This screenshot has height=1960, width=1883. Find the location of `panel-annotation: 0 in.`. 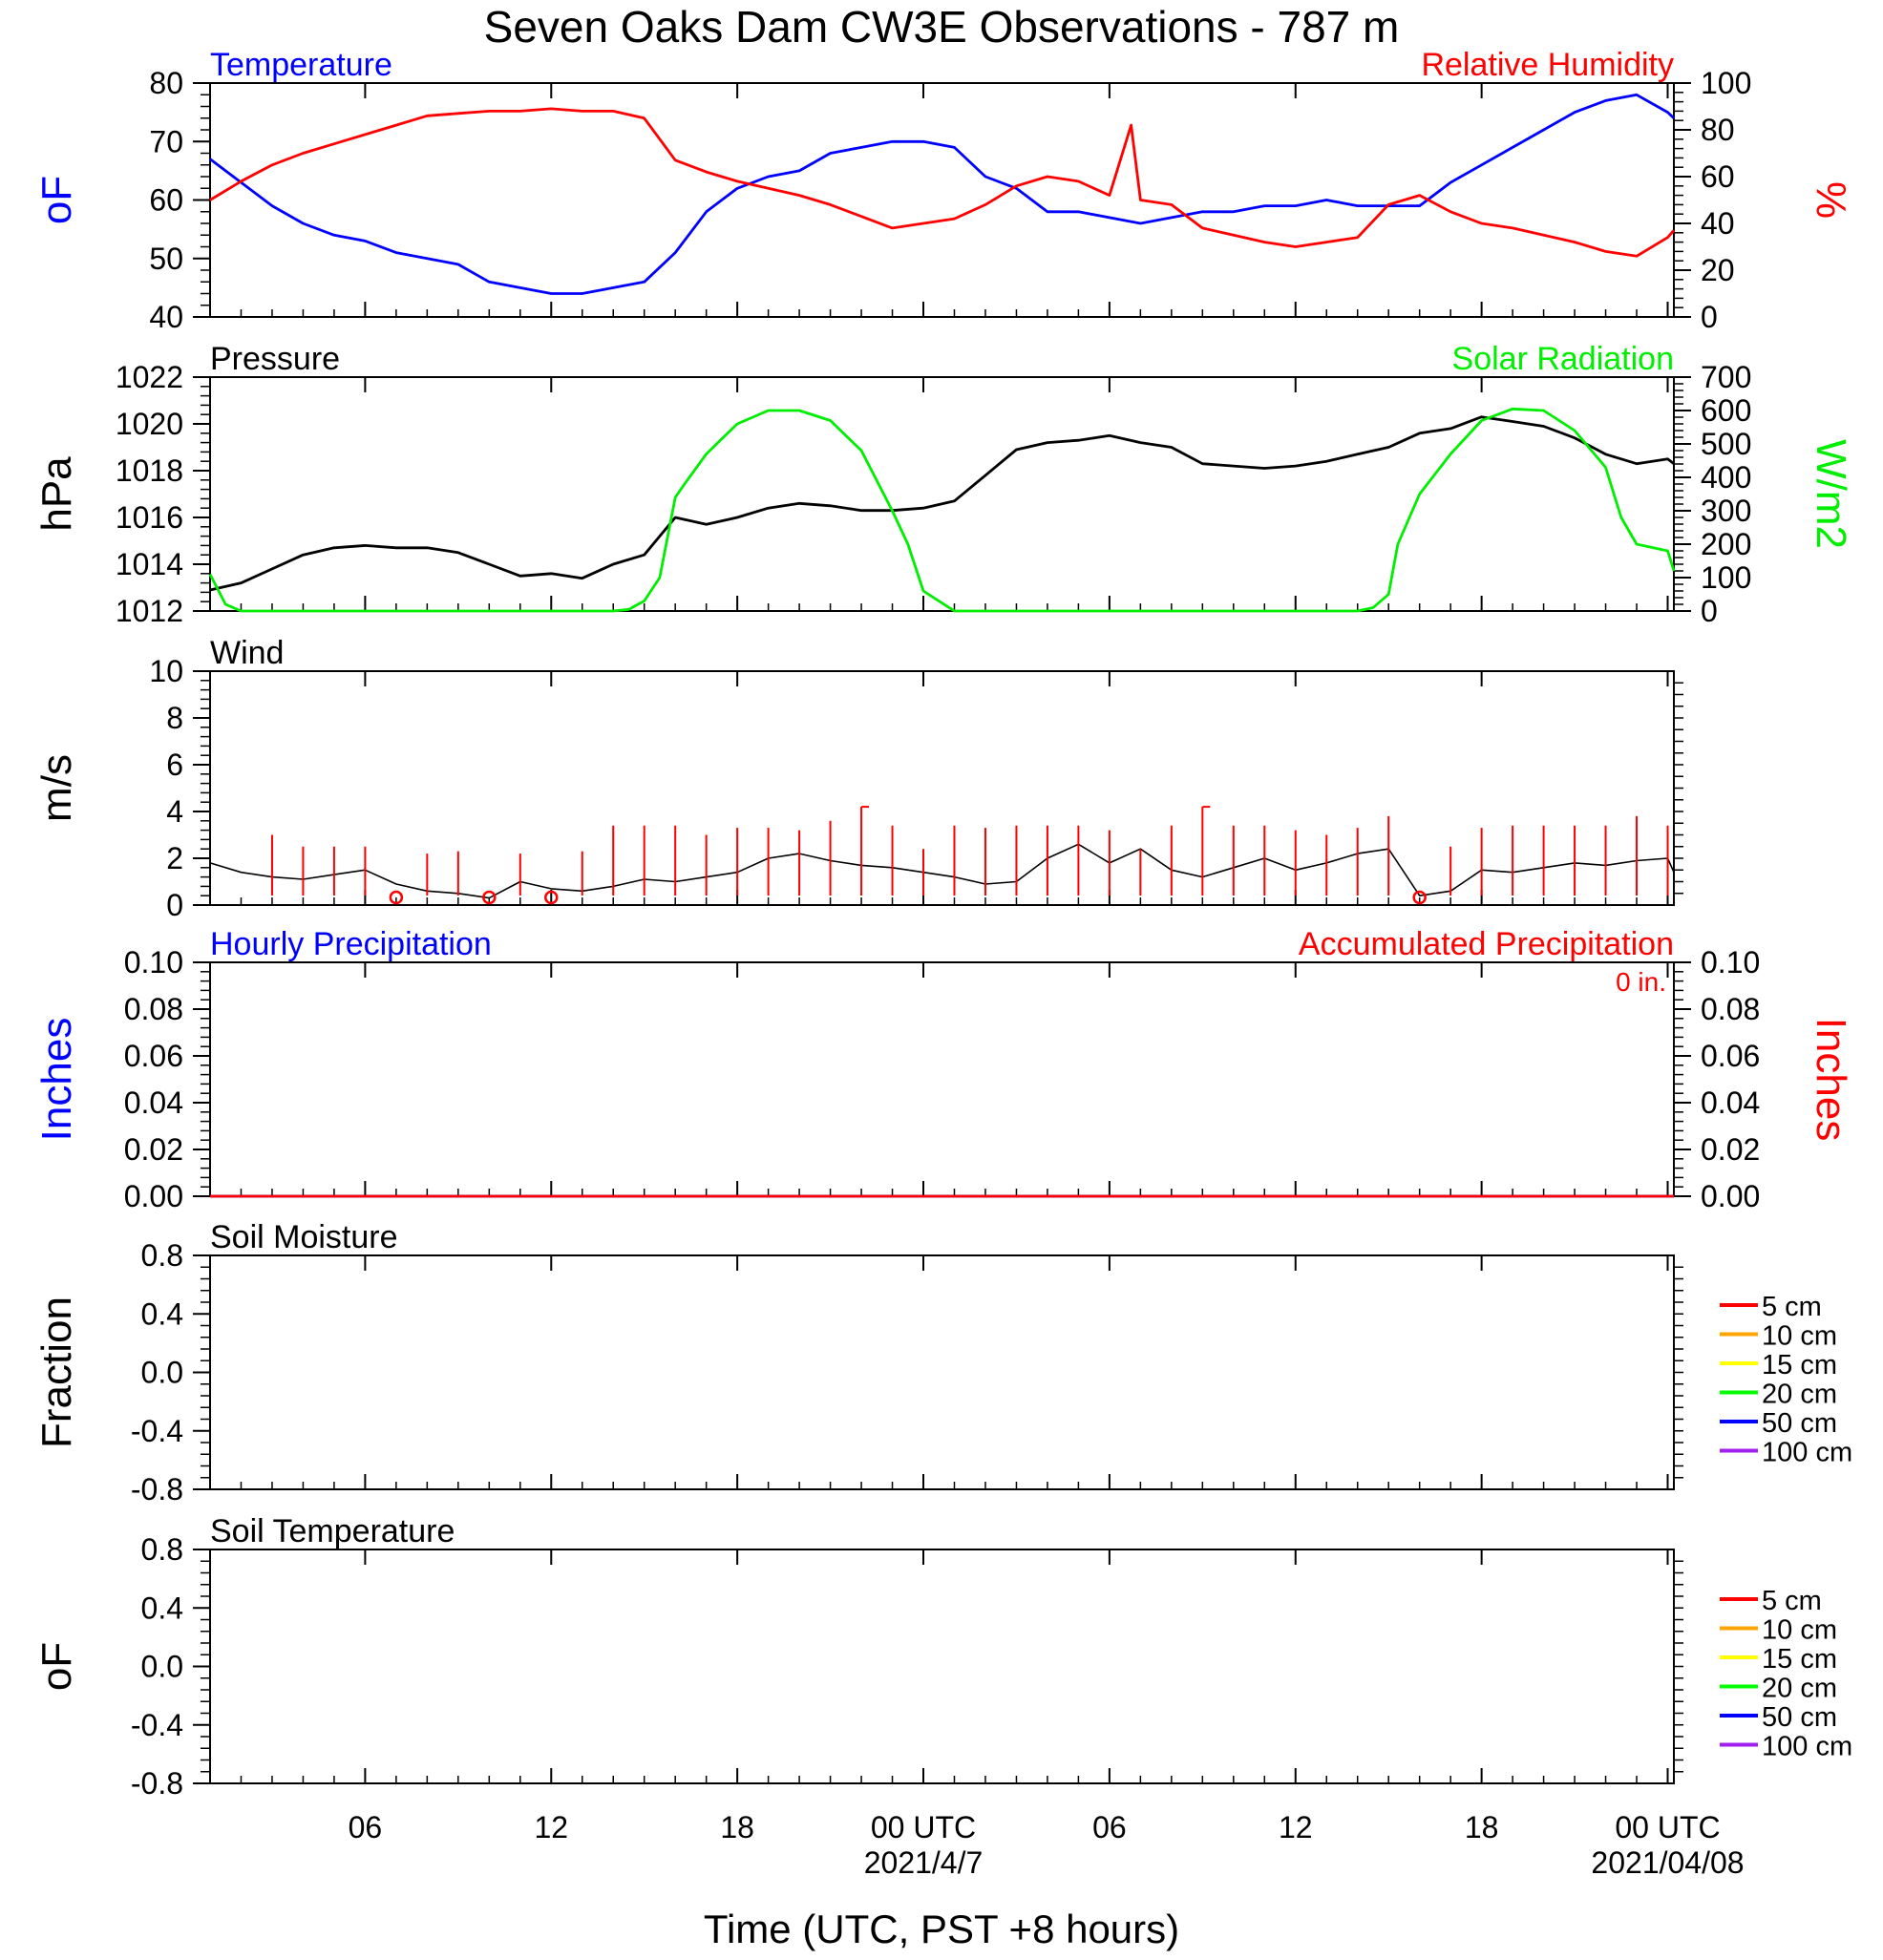

panel-annotation: 0 in. is located at coordinates (1641, 982).